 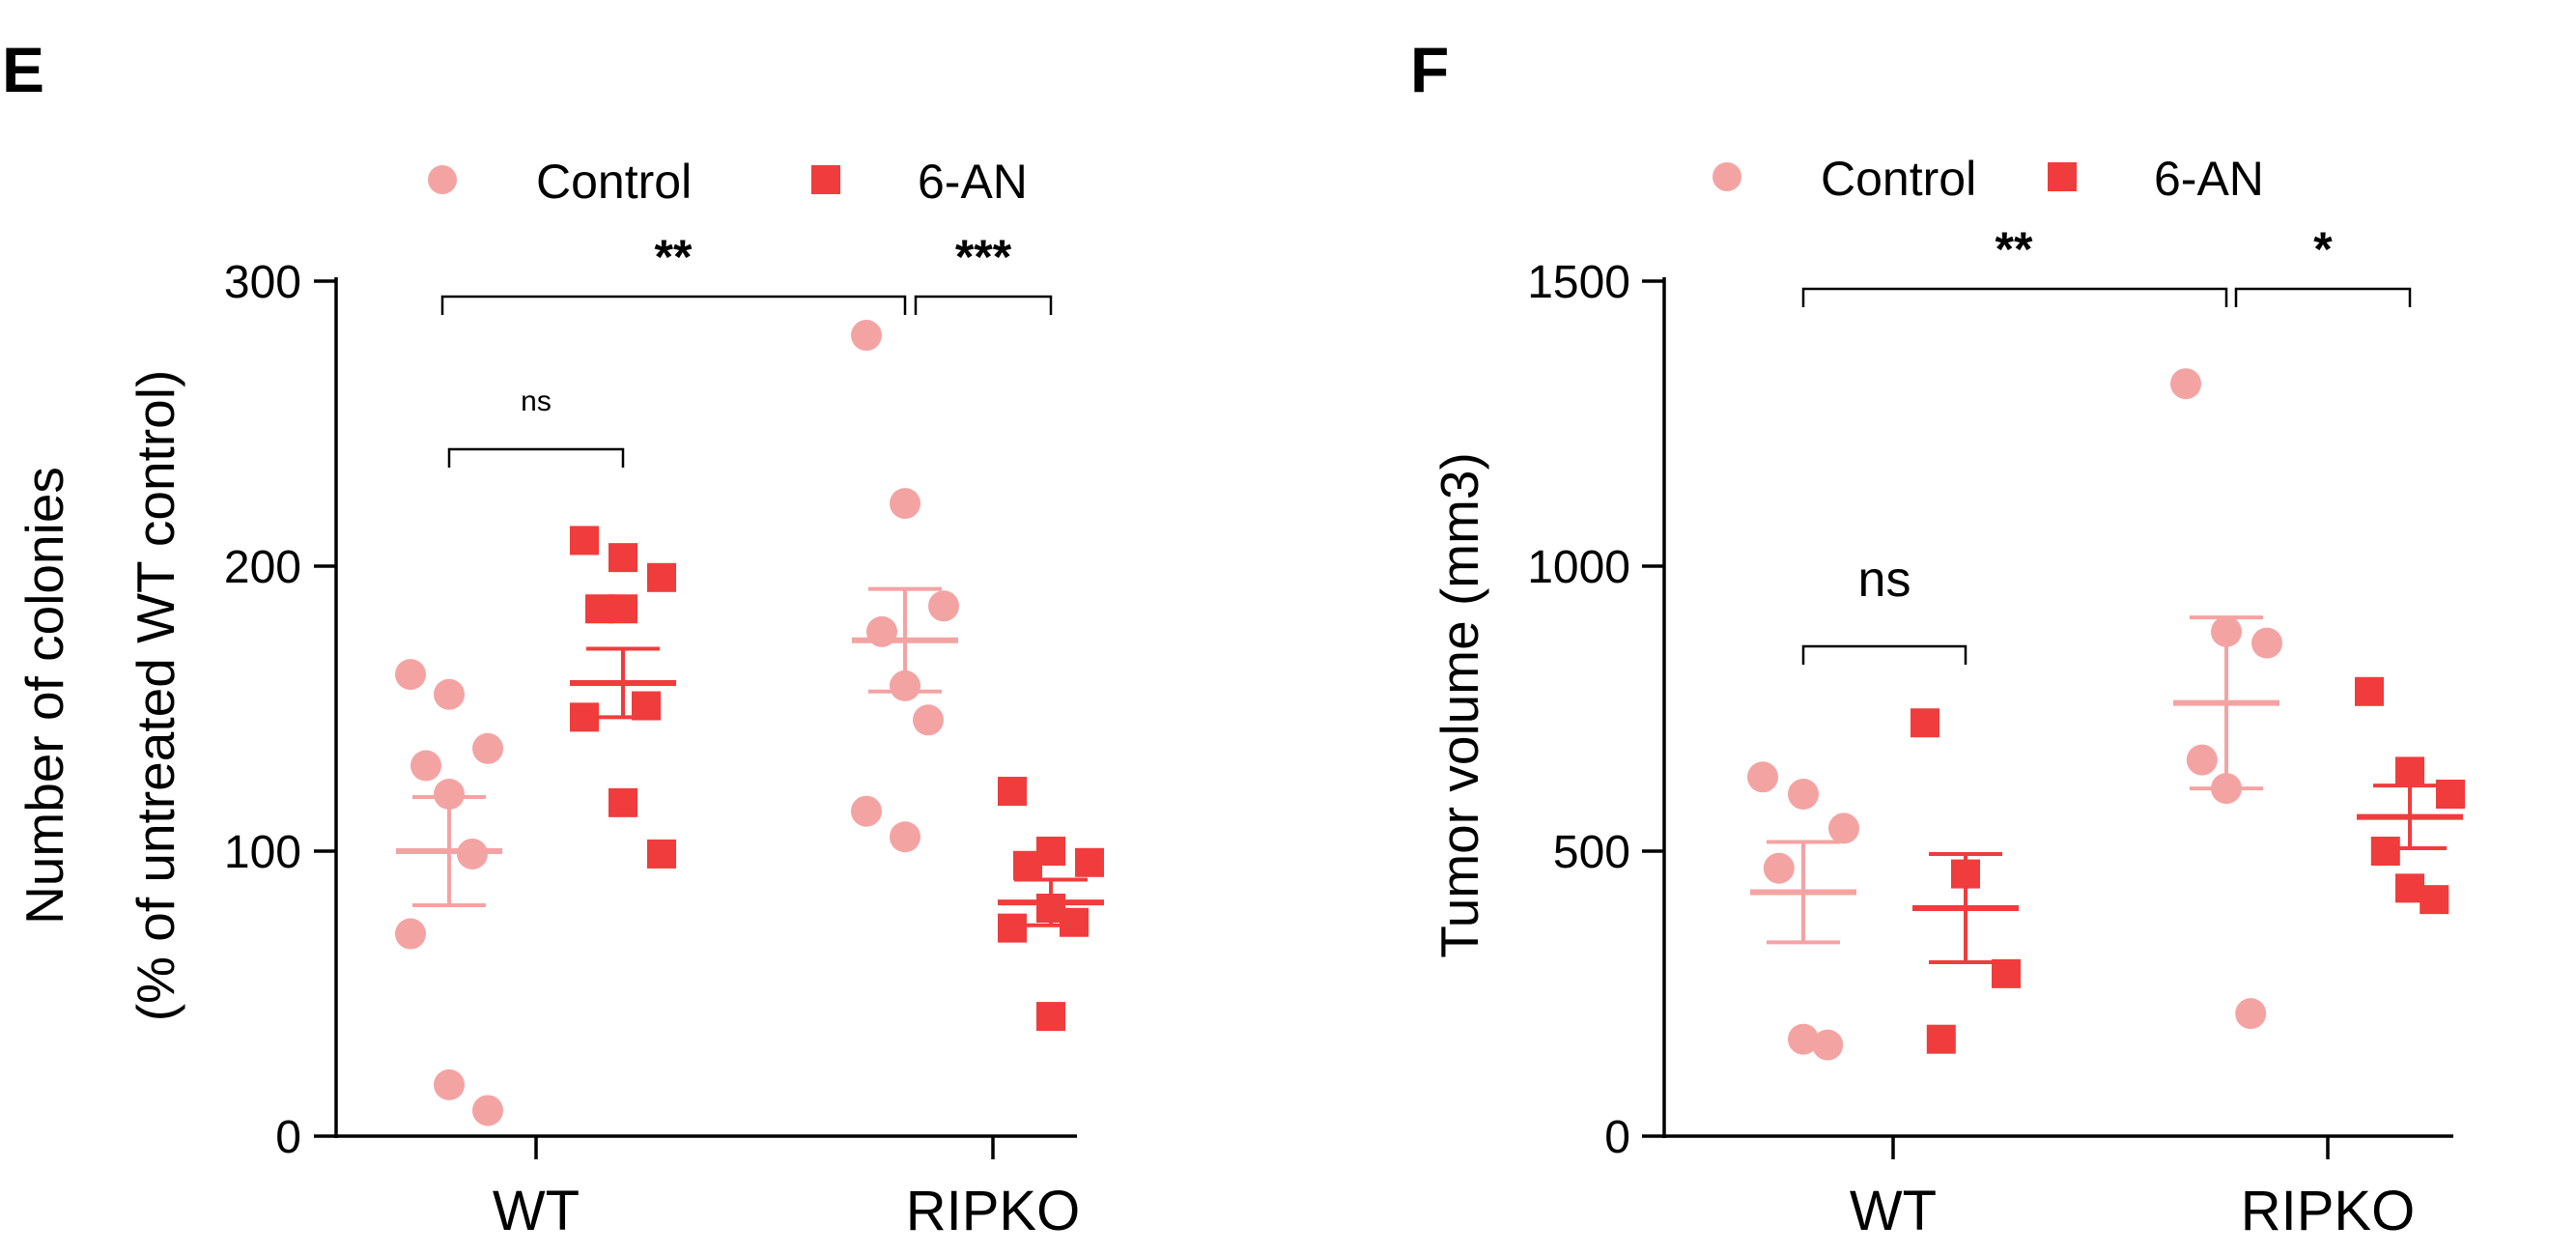 I want to click on significance-label-e-wt: ns, so click(x=536, y=401).